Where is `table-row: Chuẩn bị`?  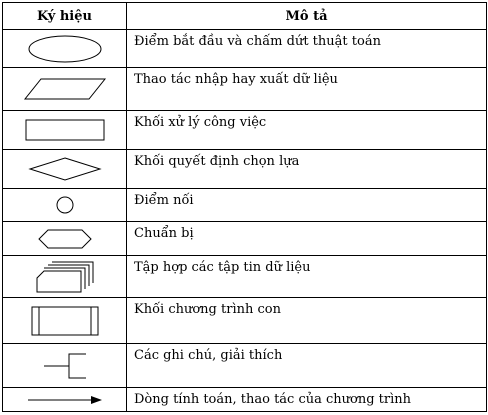 table-row: Chuẩn bị is located at coordinates (244, 238).